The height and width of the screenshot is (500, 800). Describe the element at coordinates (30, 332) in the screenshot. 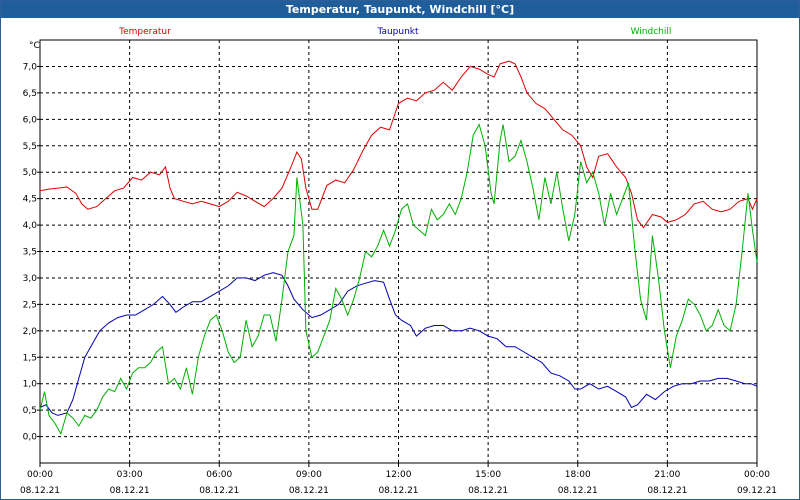

I see `y-tick-label: 2,0` at that location.